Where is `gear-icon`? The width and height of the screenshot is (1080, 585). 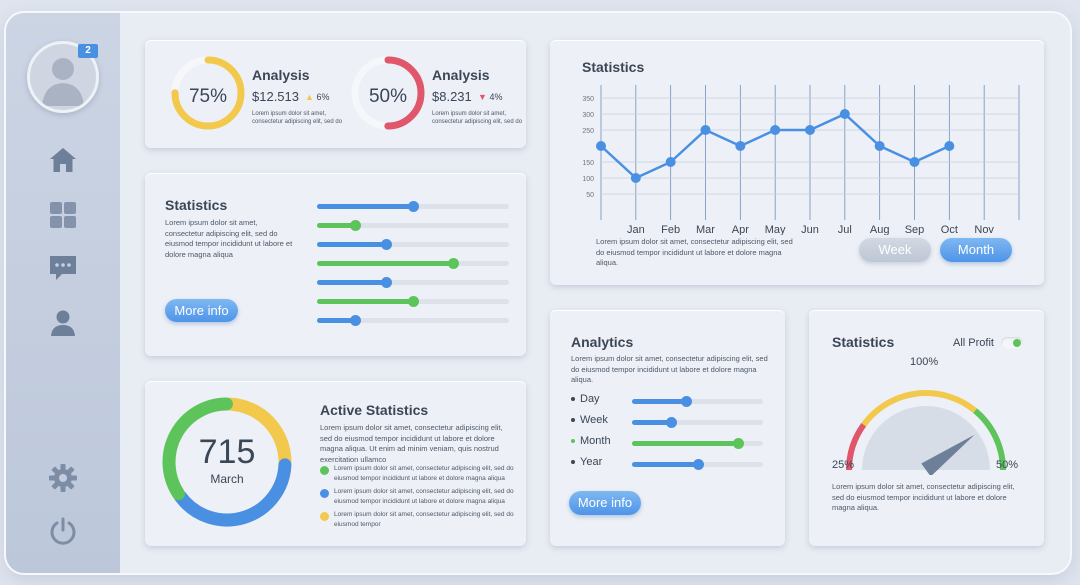 gear-icon is located at coordinates (63, 478).